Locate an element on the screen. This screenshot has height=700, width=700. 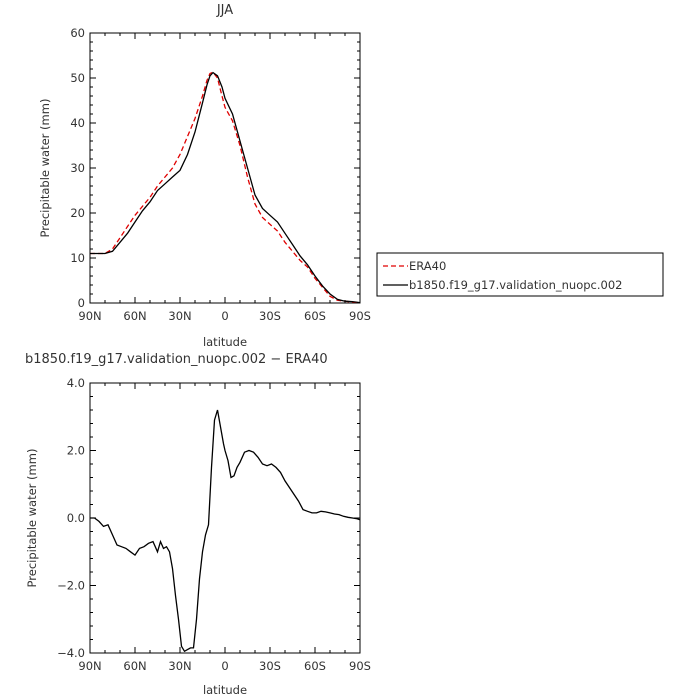
bottom-y-axis-label: Precipitable water (mm) is located at coordinates (32, 518).